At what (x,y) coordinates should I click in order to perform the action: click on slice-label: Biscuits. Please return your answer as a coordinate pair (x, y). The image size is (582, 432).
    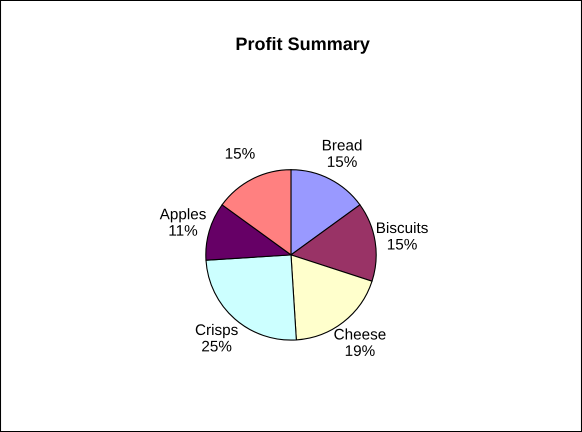
    Looking at the image, I should click on (402, 228).